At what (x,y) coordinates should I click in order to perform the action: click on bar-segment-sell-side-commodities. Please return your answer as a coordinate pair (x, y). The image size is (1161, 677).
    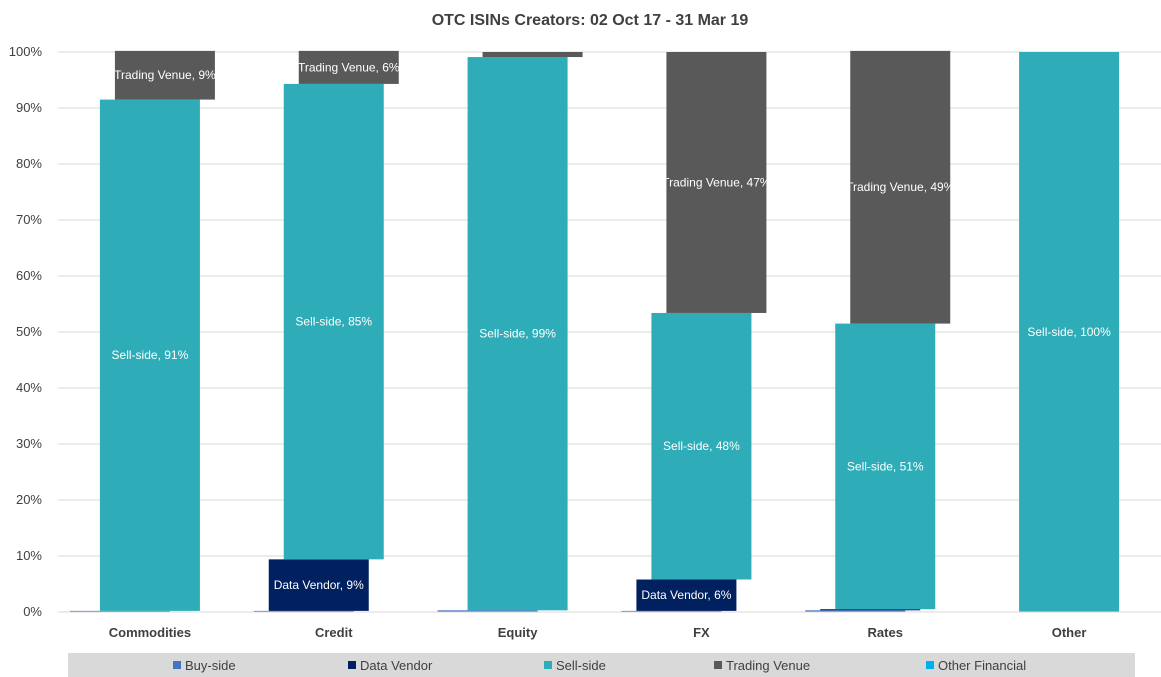
    Looking at the image, I should click on (149, 355).